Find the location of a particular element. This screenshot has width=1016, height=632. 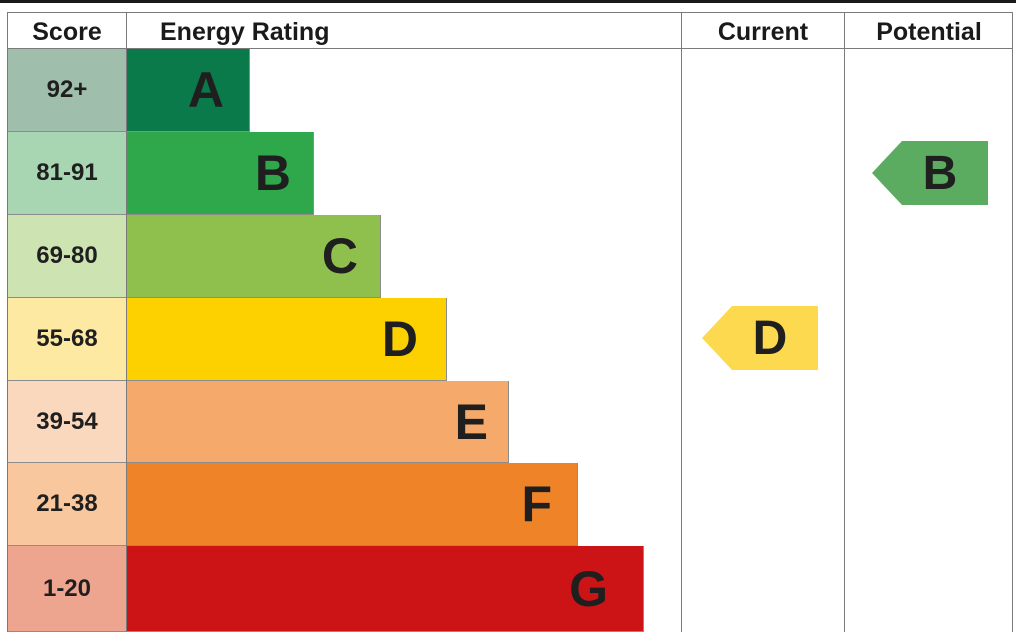

score-range-c: 69-80 is located at coordinates (67, 256).